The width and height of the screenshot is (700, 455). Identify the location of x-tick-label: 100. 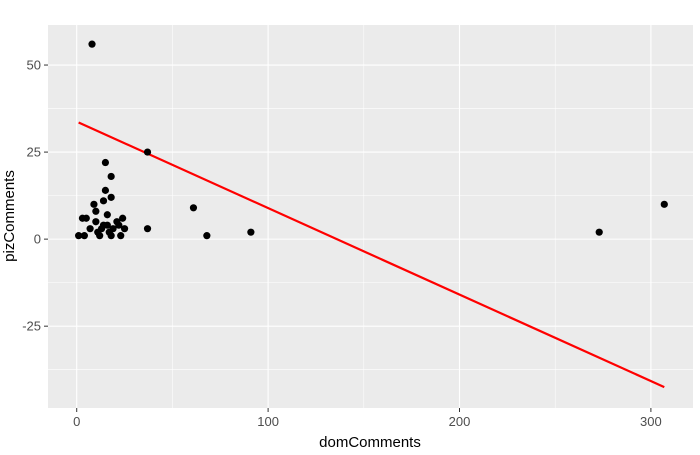
(268, 421).